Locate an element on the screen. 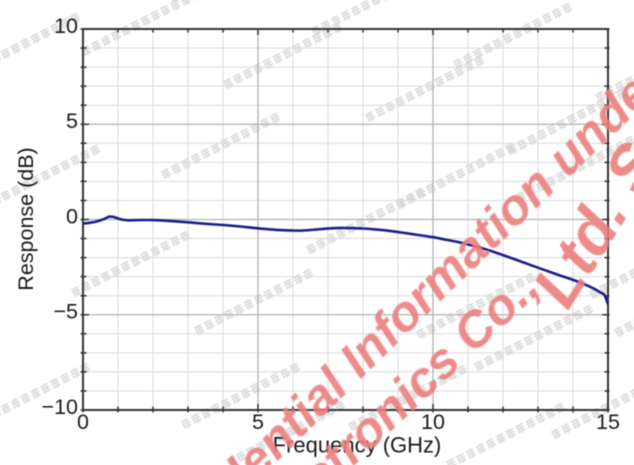 The width and height of the screenshot is (634, 465). svg-text: −10 is located at coordinates (60, 407).